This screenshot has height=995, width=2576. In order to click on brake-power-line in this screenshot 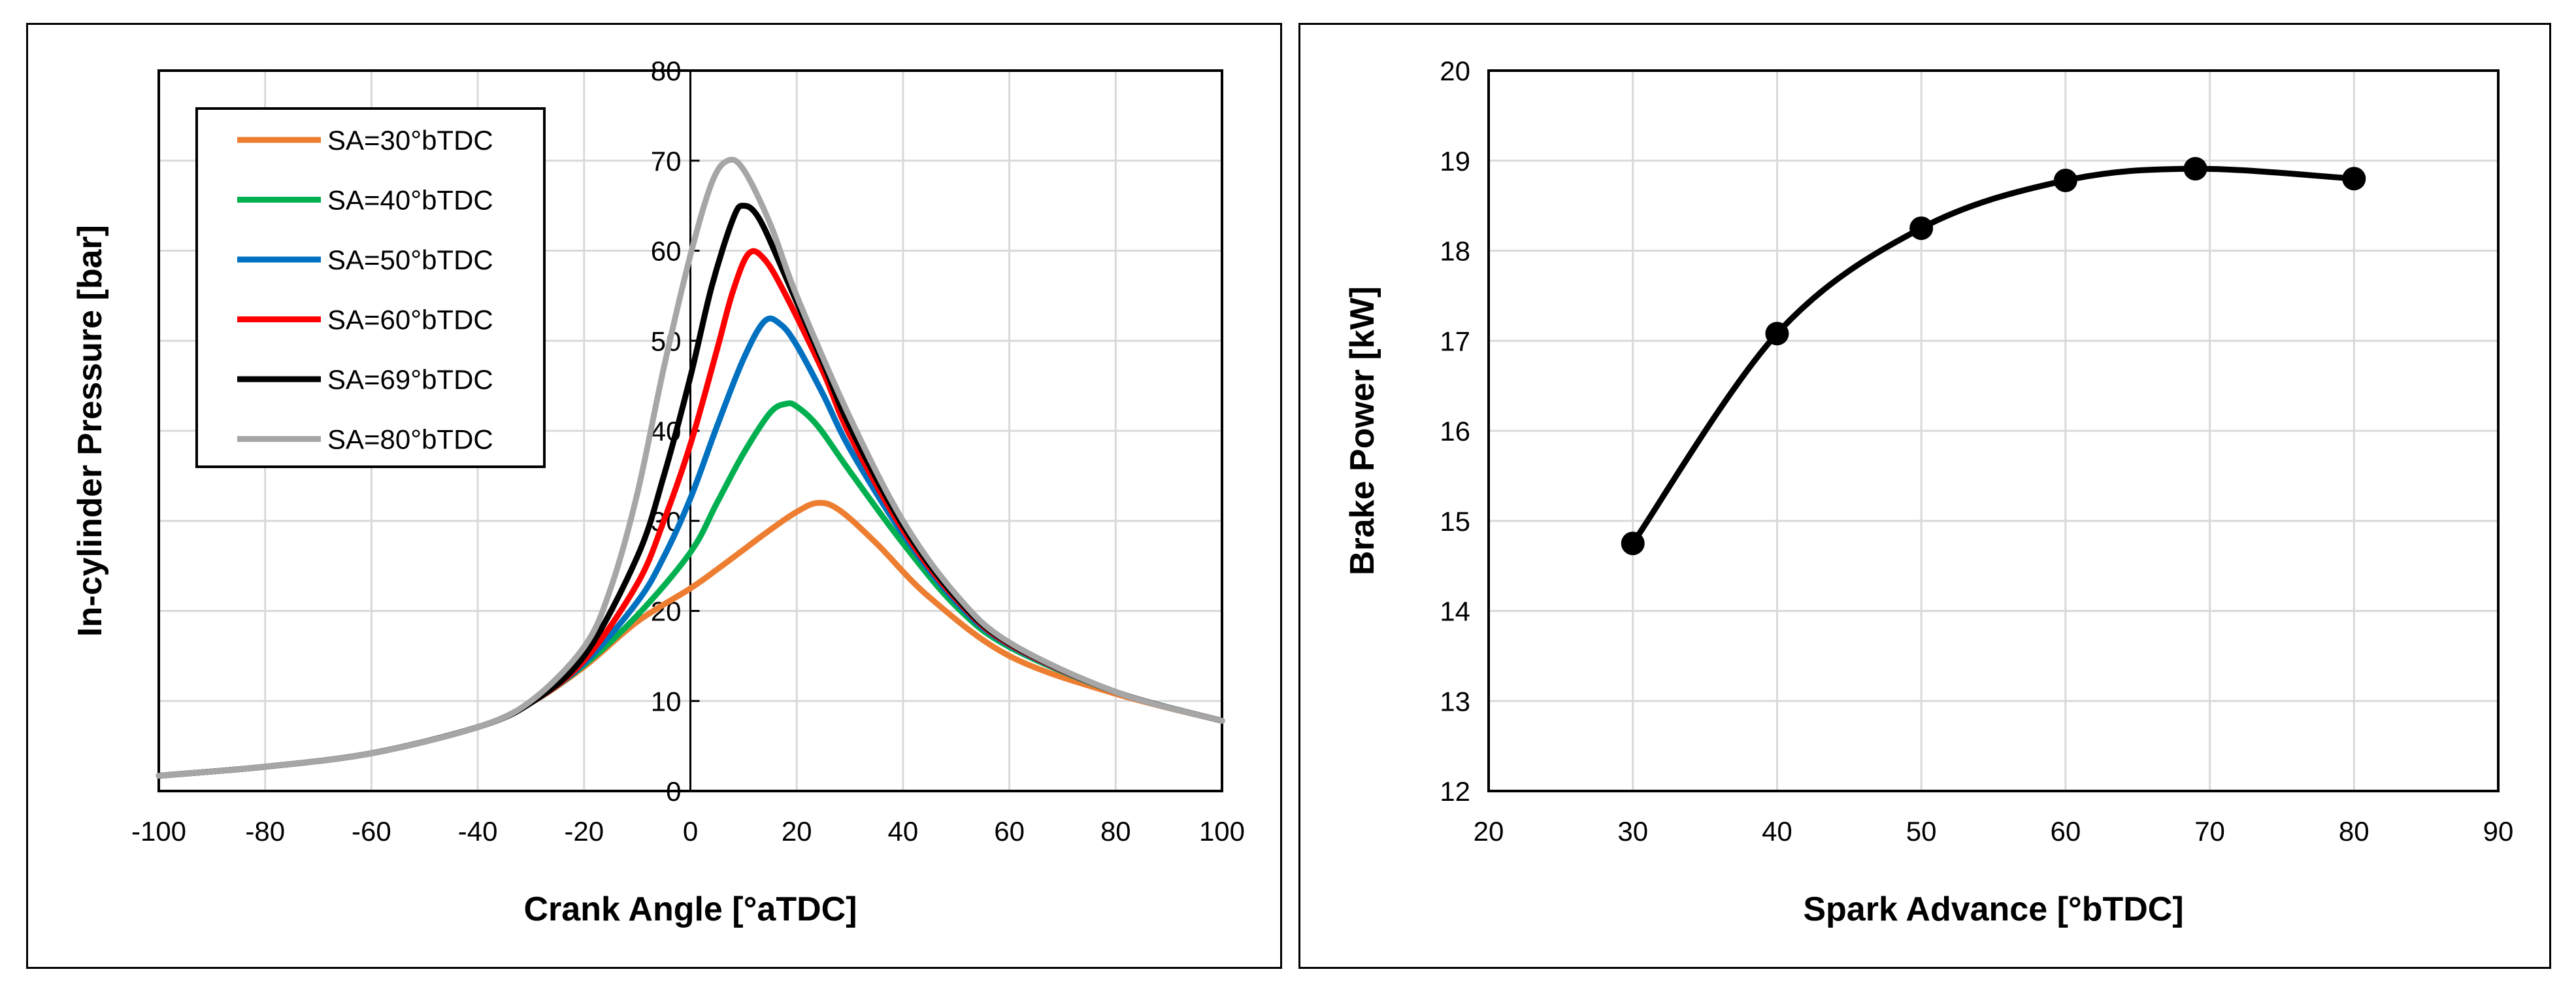, I will do `click(1992, 355)`.